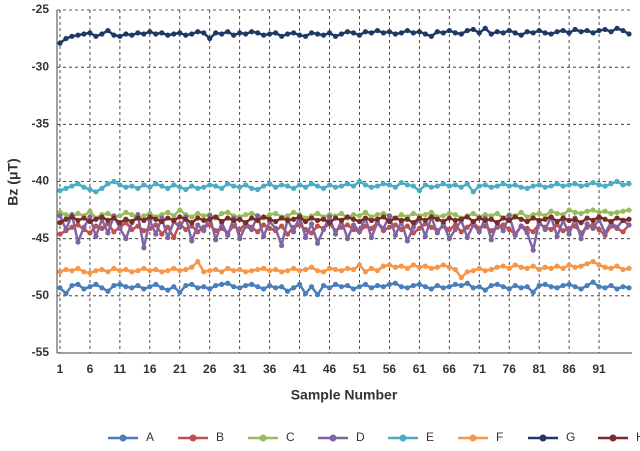 The height and width of the screenshot is (451, 640). What do you see at coordinates (599, 369) in the screenshot?
I see `x-tick-label: 91` at bounding box center [599, 369].